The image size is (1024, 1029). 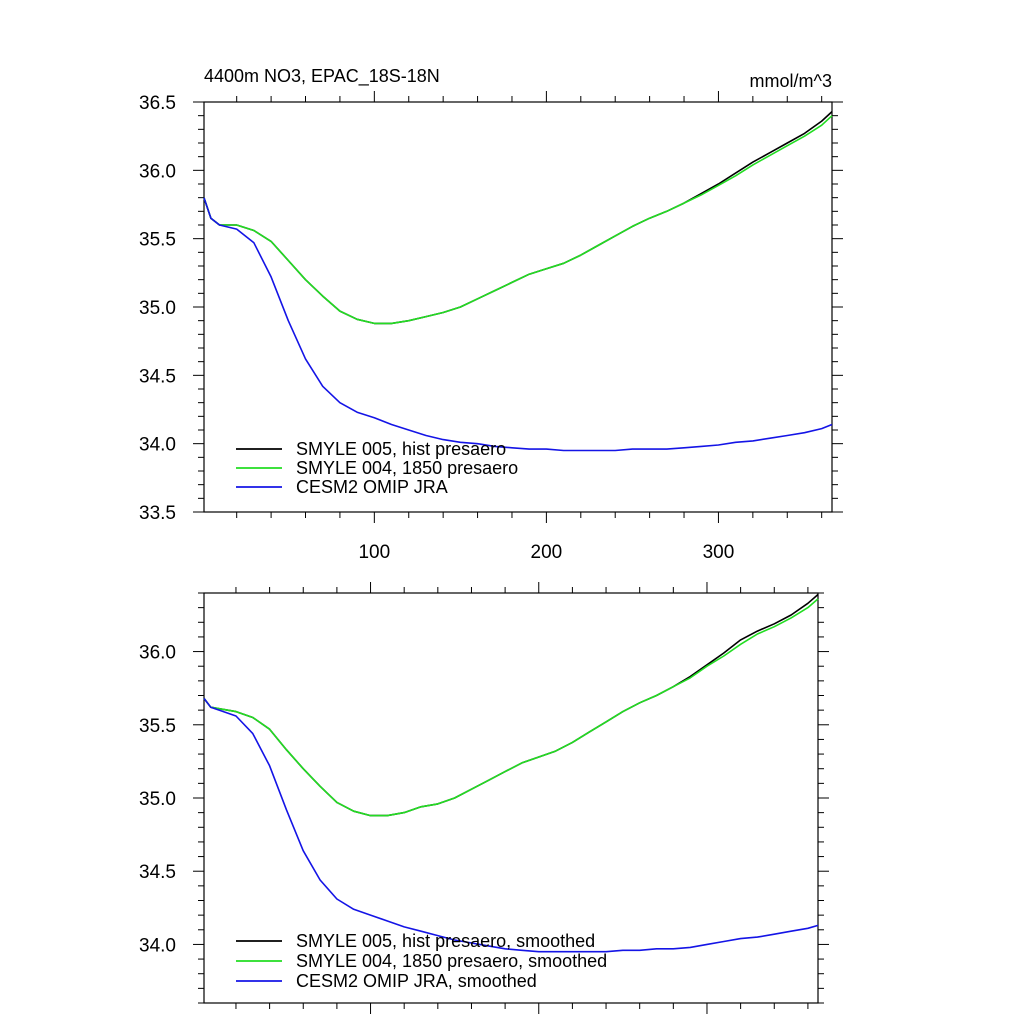 I want to click on legend-label: SMYLE 004, 1850 presaero, smoothed, so click(x=451, y=961).